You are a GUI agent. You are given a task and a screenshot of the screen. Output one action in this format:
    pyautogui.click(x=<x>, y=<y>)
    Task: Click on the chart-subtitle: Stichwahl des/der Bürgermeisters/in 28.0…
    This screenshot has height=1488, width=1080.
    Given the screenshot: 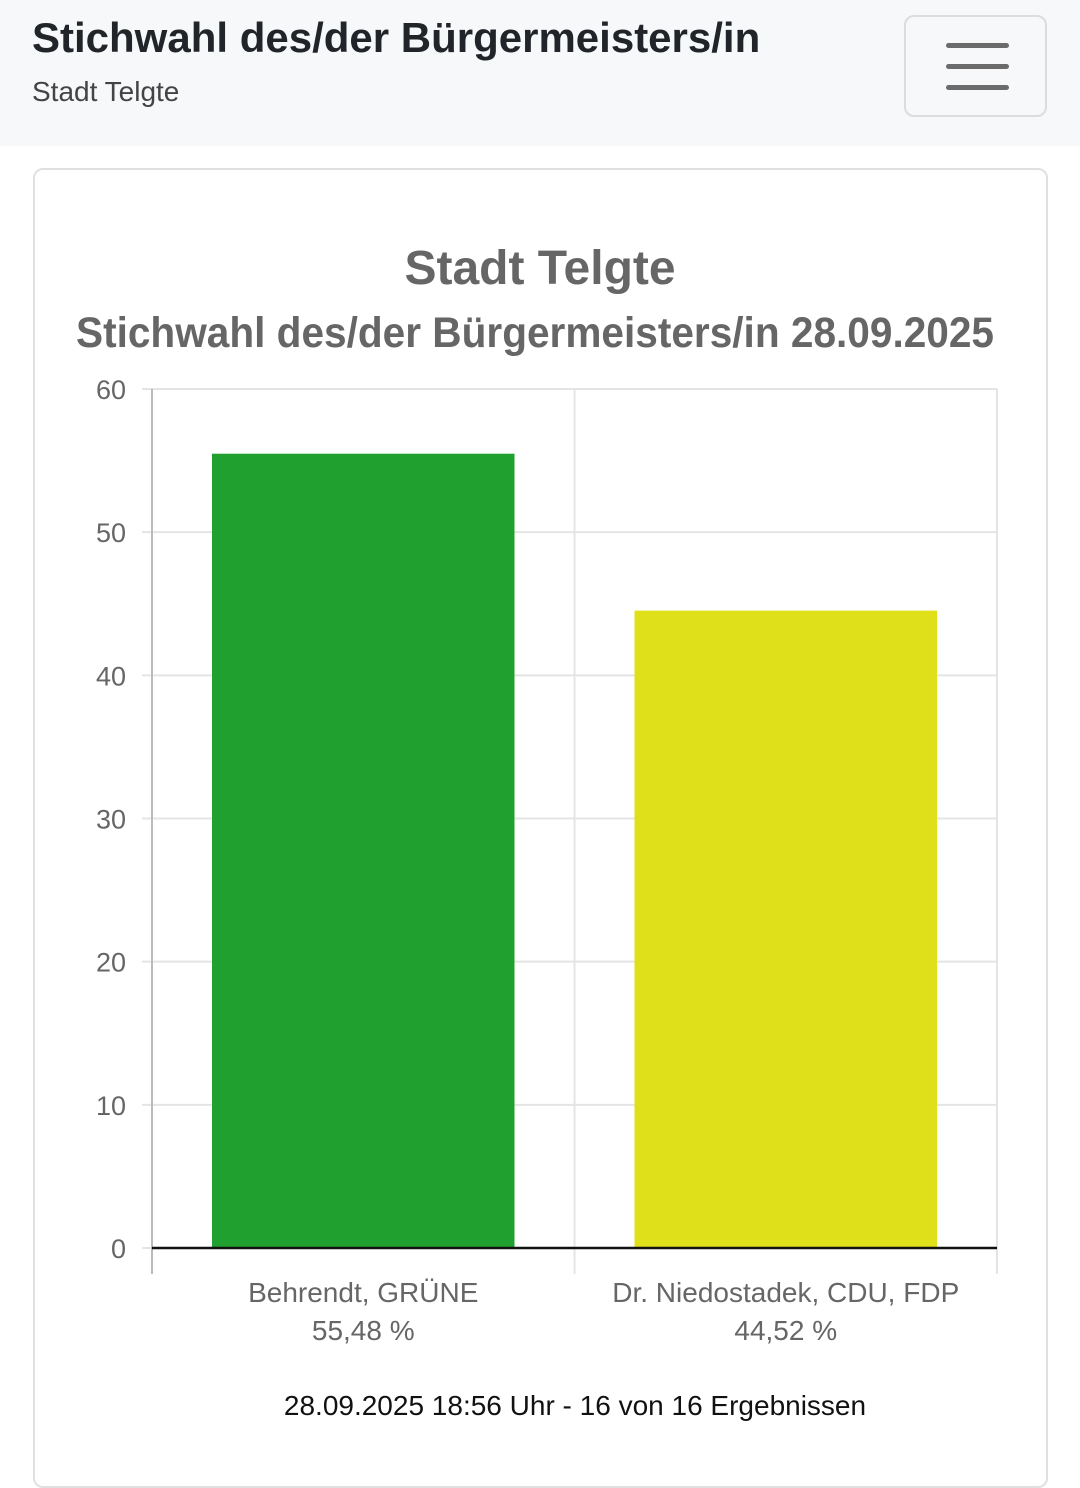 What is the action you would take?
    pyautogui.click(x=535, y=333)
    